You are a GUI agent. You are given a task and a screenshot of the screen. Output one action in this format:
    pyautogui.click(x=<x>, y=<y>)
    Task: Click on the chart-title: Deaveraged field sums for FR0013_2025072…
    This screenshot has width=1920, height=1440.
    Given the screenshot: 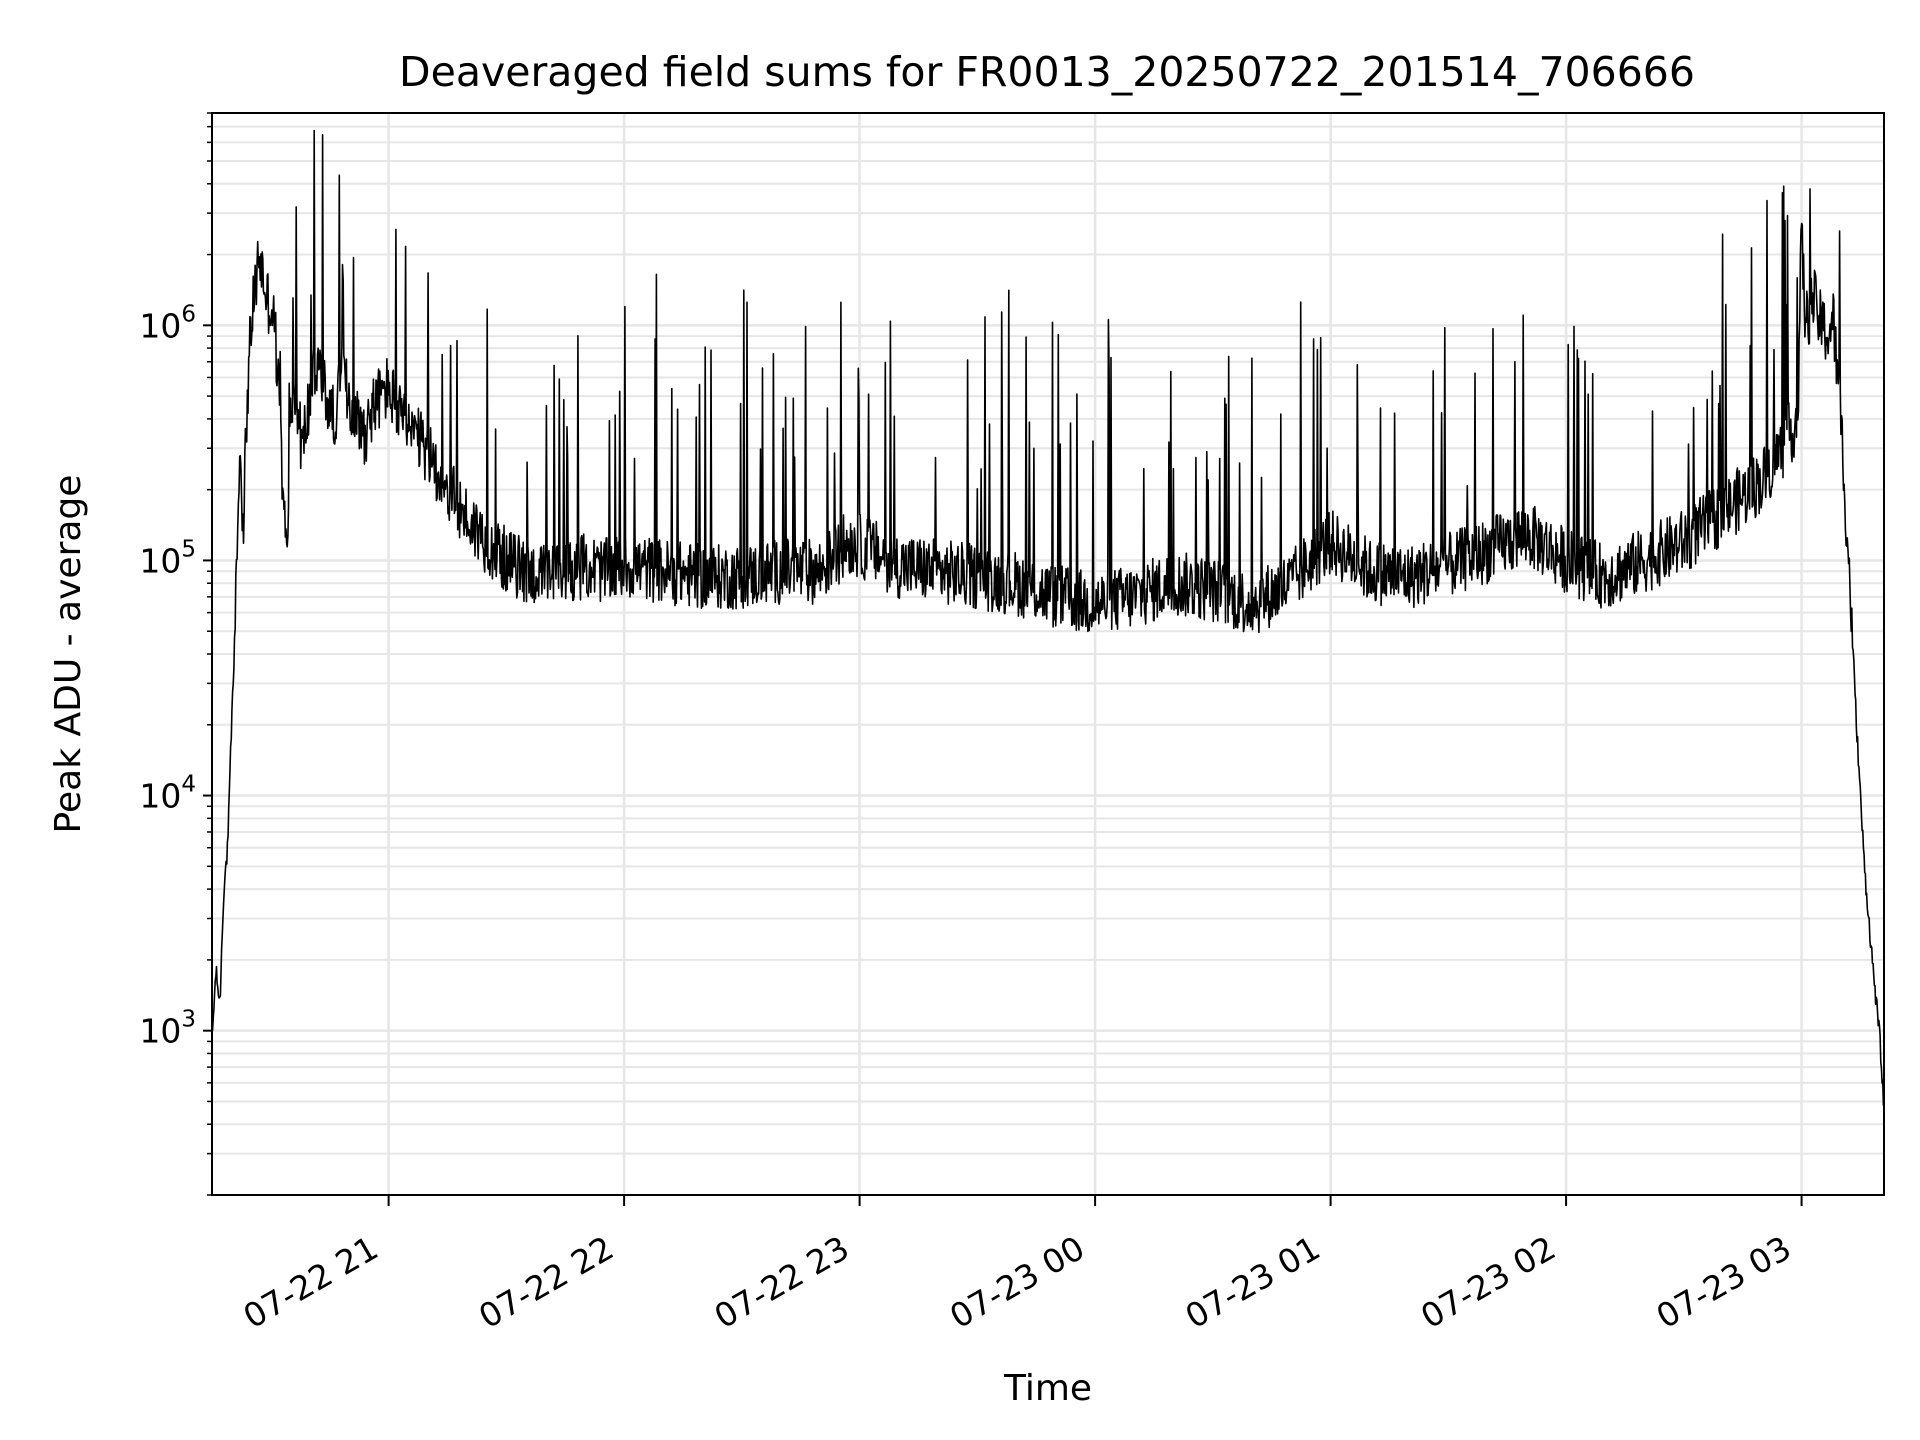 What is the action you would take?
    pyautogui.click(x=1047, y=72)
    